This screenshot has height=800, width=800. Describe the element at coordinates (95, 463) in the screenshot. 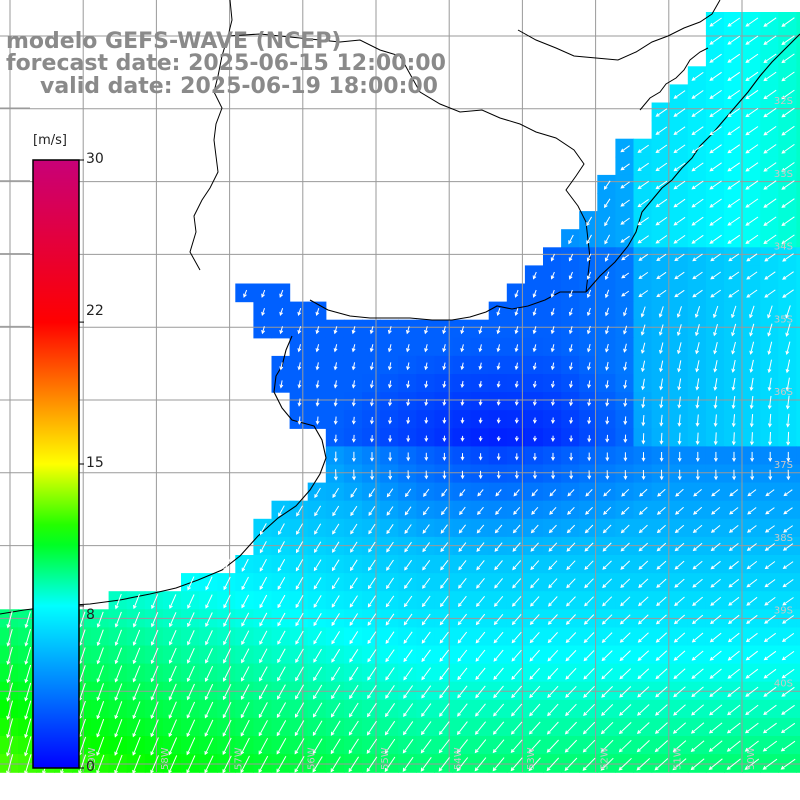

I see `colorbar-tick-15: 15` at that location.